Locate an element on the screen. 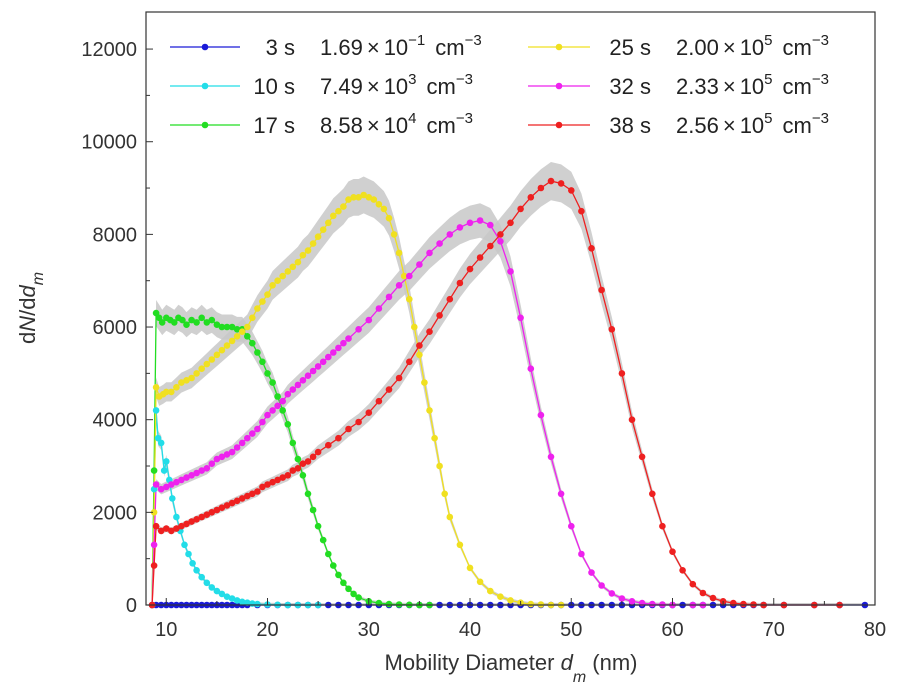 This screenshot has height=698, width=900. legend-entry-0: 3 s 1.69 × 10−1 cm−3 is located at coordinates (326, 46).